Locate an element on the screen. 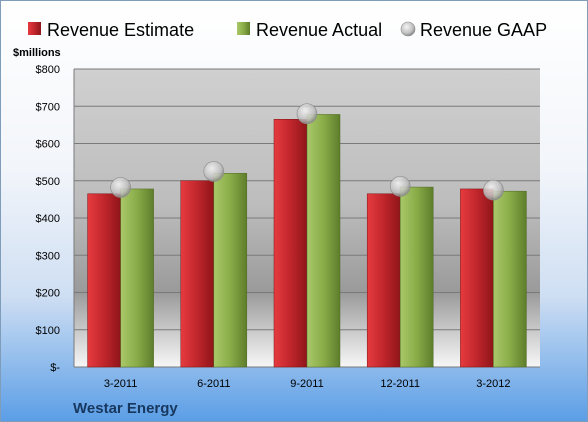 Image resolution: width=588 pixels, height=422 pixels. y-tick-label: $100 is located at coordinates (48, 331).